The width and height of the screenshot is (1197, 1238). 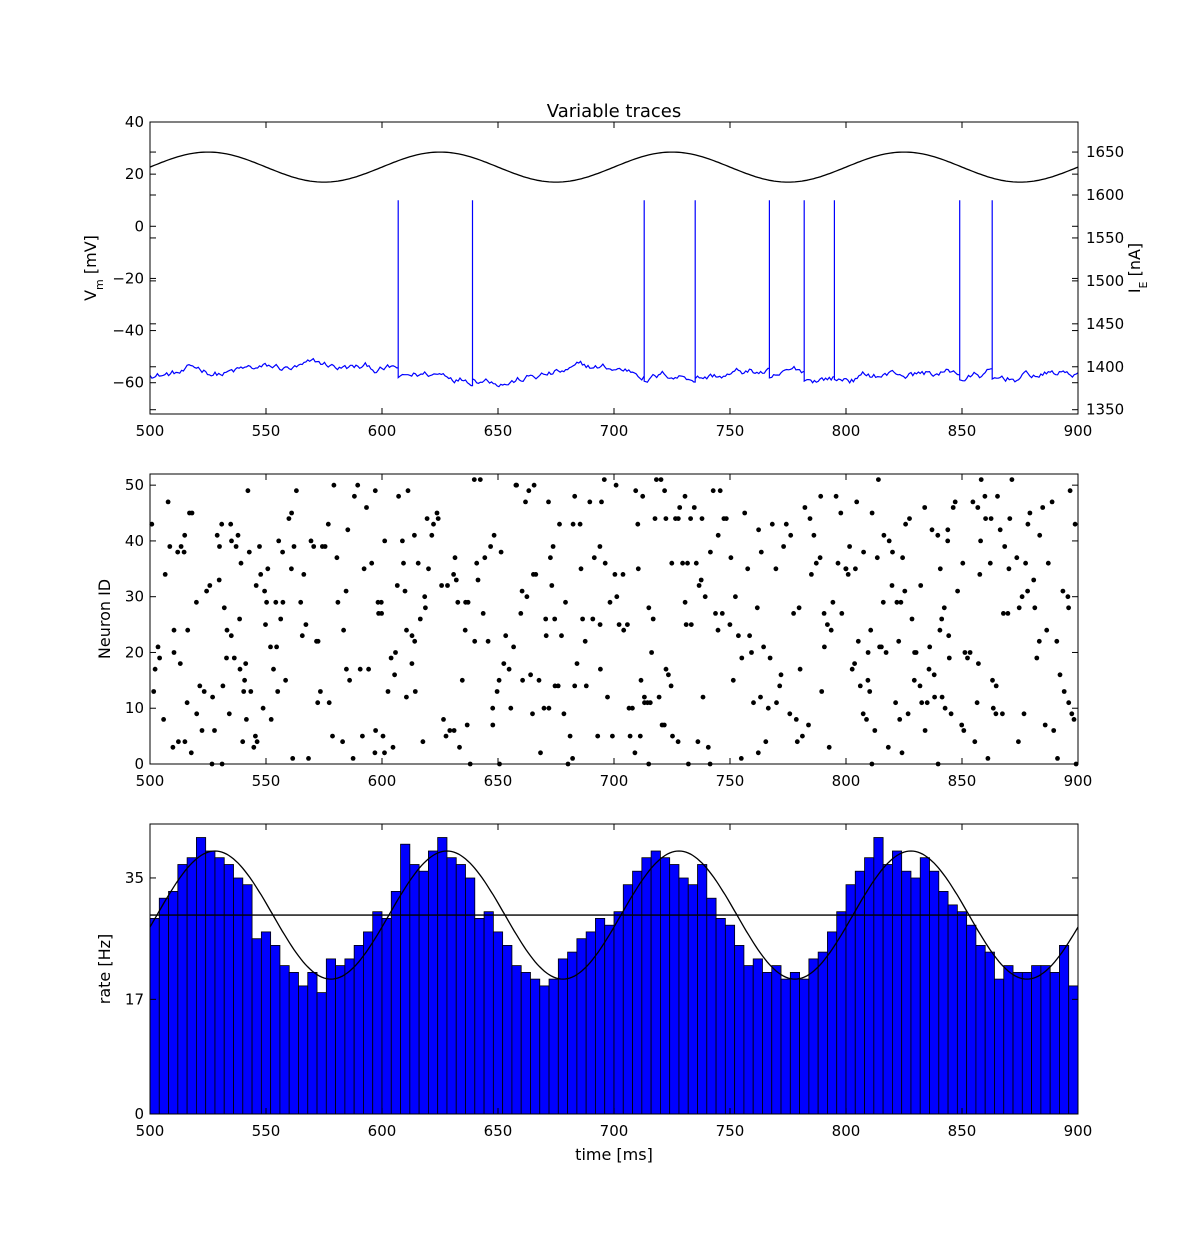 What do you see at coordinates (134, 652) in the screenshot?
I see `y-tick-label: 20` at bounding box center [134, 652].